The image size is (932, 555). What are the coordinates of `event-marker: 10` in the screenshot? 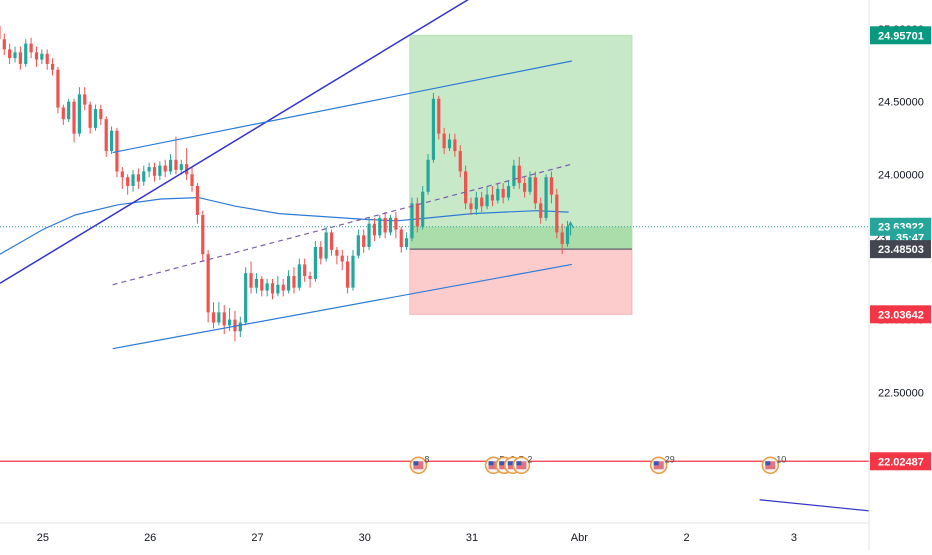 It's located at (773, 464).